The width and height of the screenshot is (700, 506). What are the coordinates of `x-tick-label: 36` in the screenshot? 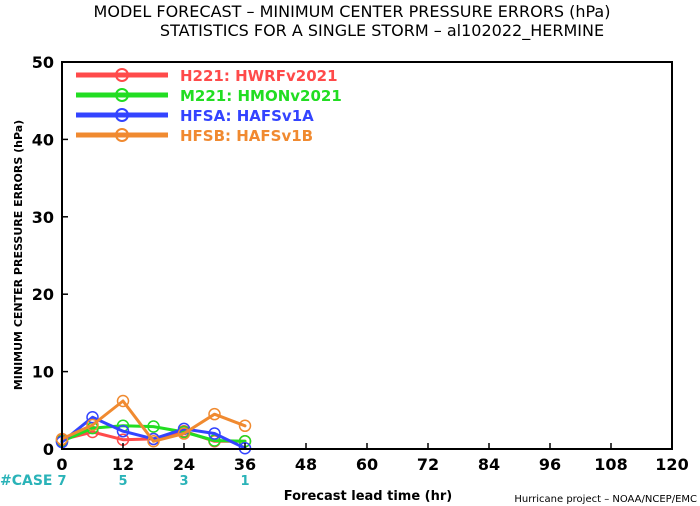 It's located at (245, 464).